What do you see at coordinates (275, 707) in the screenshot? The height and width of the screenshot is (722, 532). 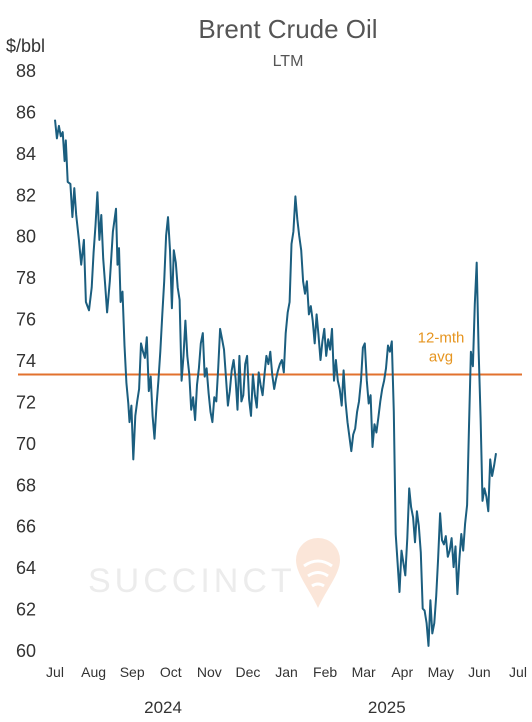 I see `year-labels: 2024 2025` at bounding box center [275, 707].